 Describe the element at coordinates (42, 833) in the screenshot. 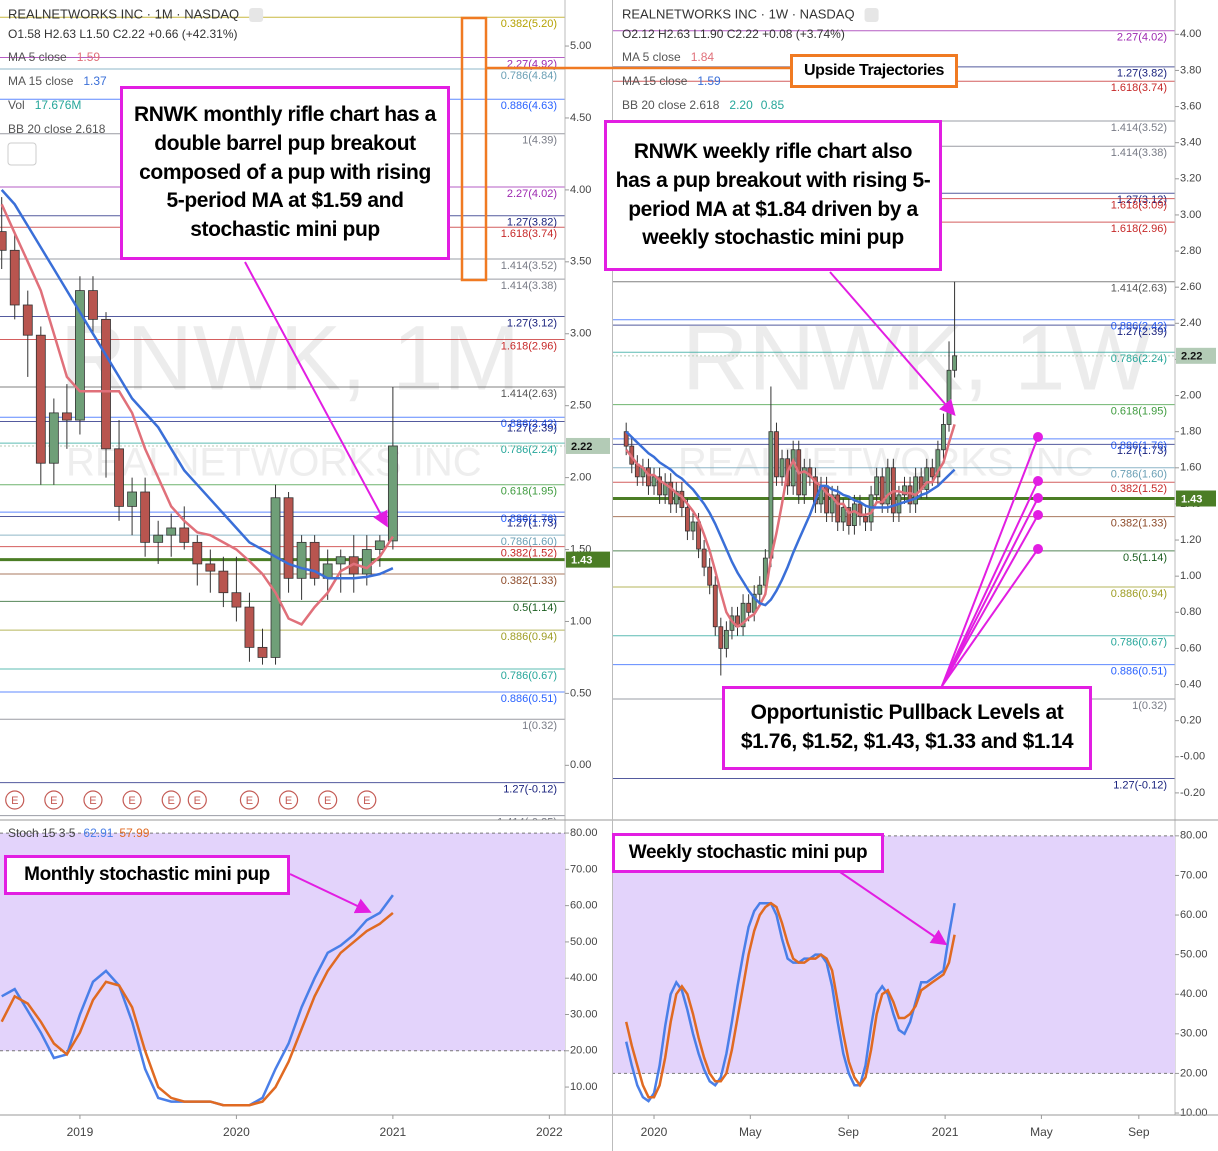

I see `stoch-title: Stoch 15 3 5` at that location.